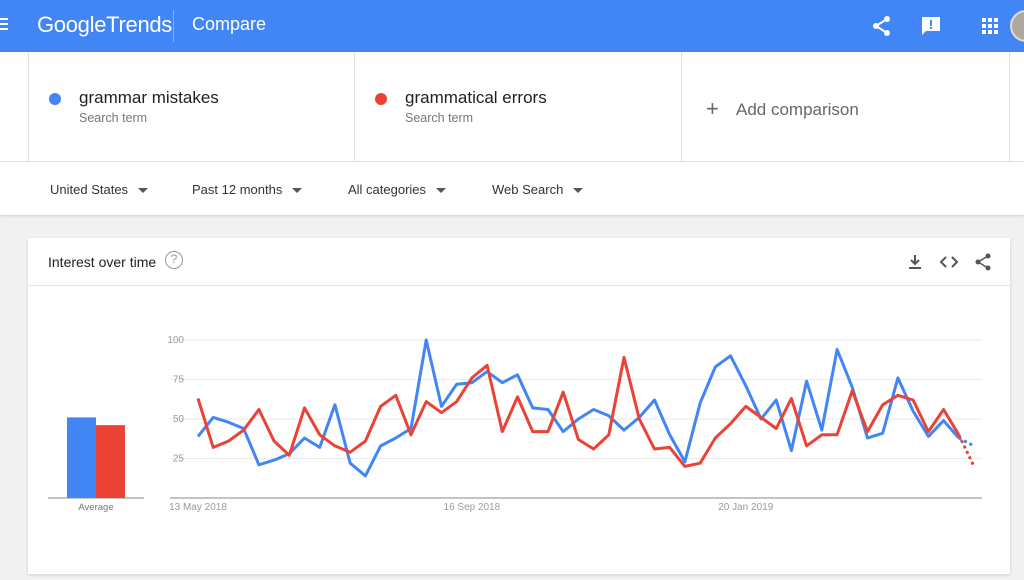  Describe the element at coordinates (113, 118) in the screenshot. I see `term-1-subtitle: Search term` at that location.